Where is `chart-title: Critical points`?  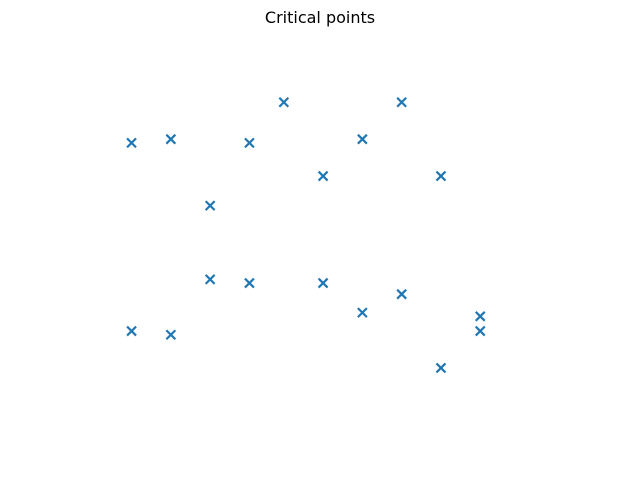 chart-title: Critical points is located at coordinates (320, 17).